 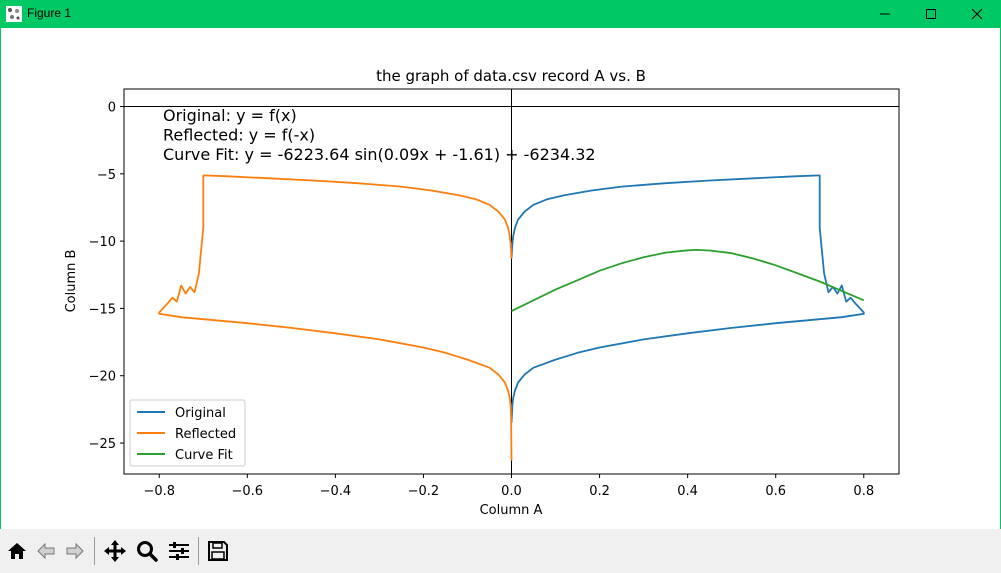 I want to click on y-tick-label: −10, so click(x=102, y=242).